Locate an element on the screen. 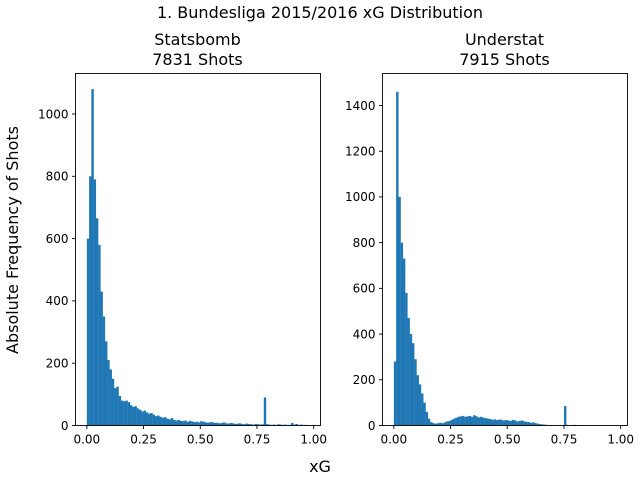 The image size is (640, 480). statsbomb-y-tick-label: 200 is located at coordinates (57, 363).